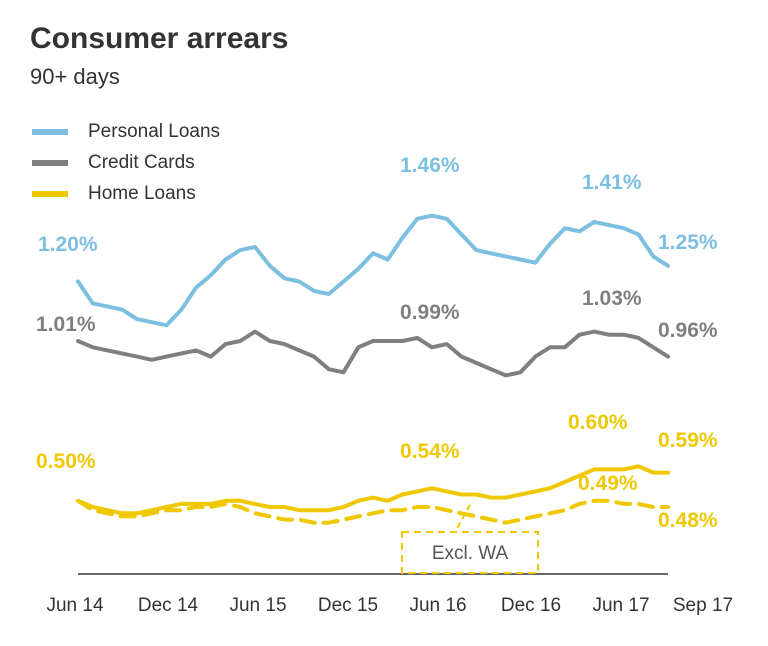 This screenshot has height=646, width=768. I want to click on x-tick-label: Dec 16, so click(531, 605).